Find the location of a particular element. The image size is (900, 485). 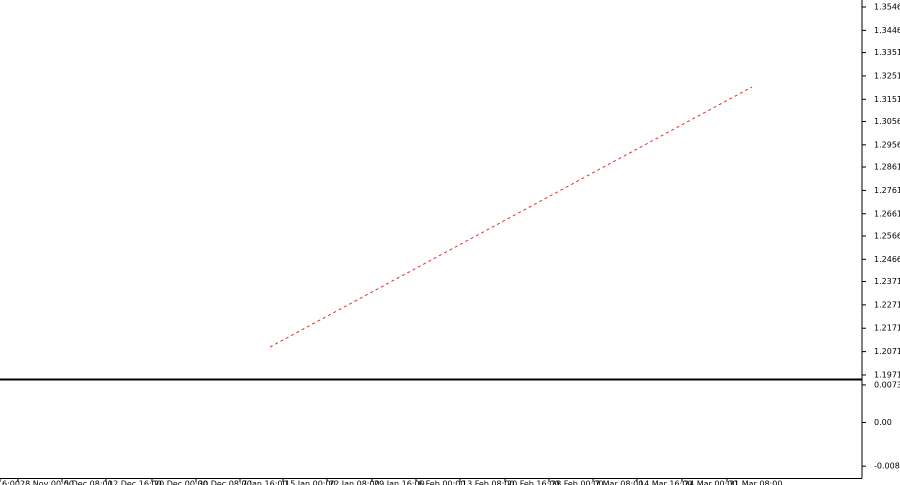

y-tick-label: 1.3446 is located at coordinates (887, 30).